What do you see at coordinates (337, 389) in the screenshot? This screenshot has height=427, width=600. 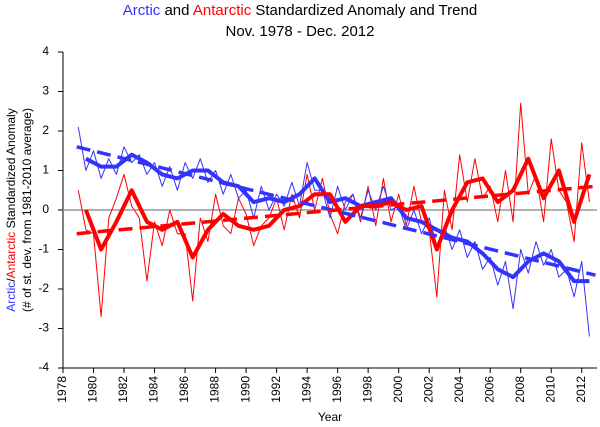 I see `x-tick-label: 1996` at bounding box center [337, 389].